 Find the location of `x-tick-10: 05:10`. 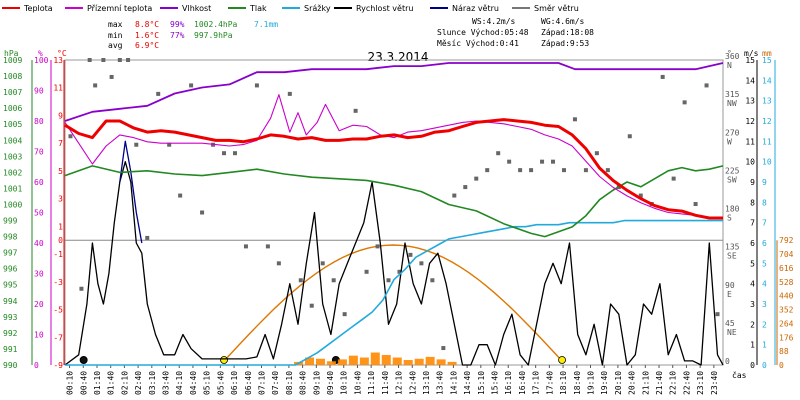

x-tick-10: 05:10 is located at coordinates (207, 383).